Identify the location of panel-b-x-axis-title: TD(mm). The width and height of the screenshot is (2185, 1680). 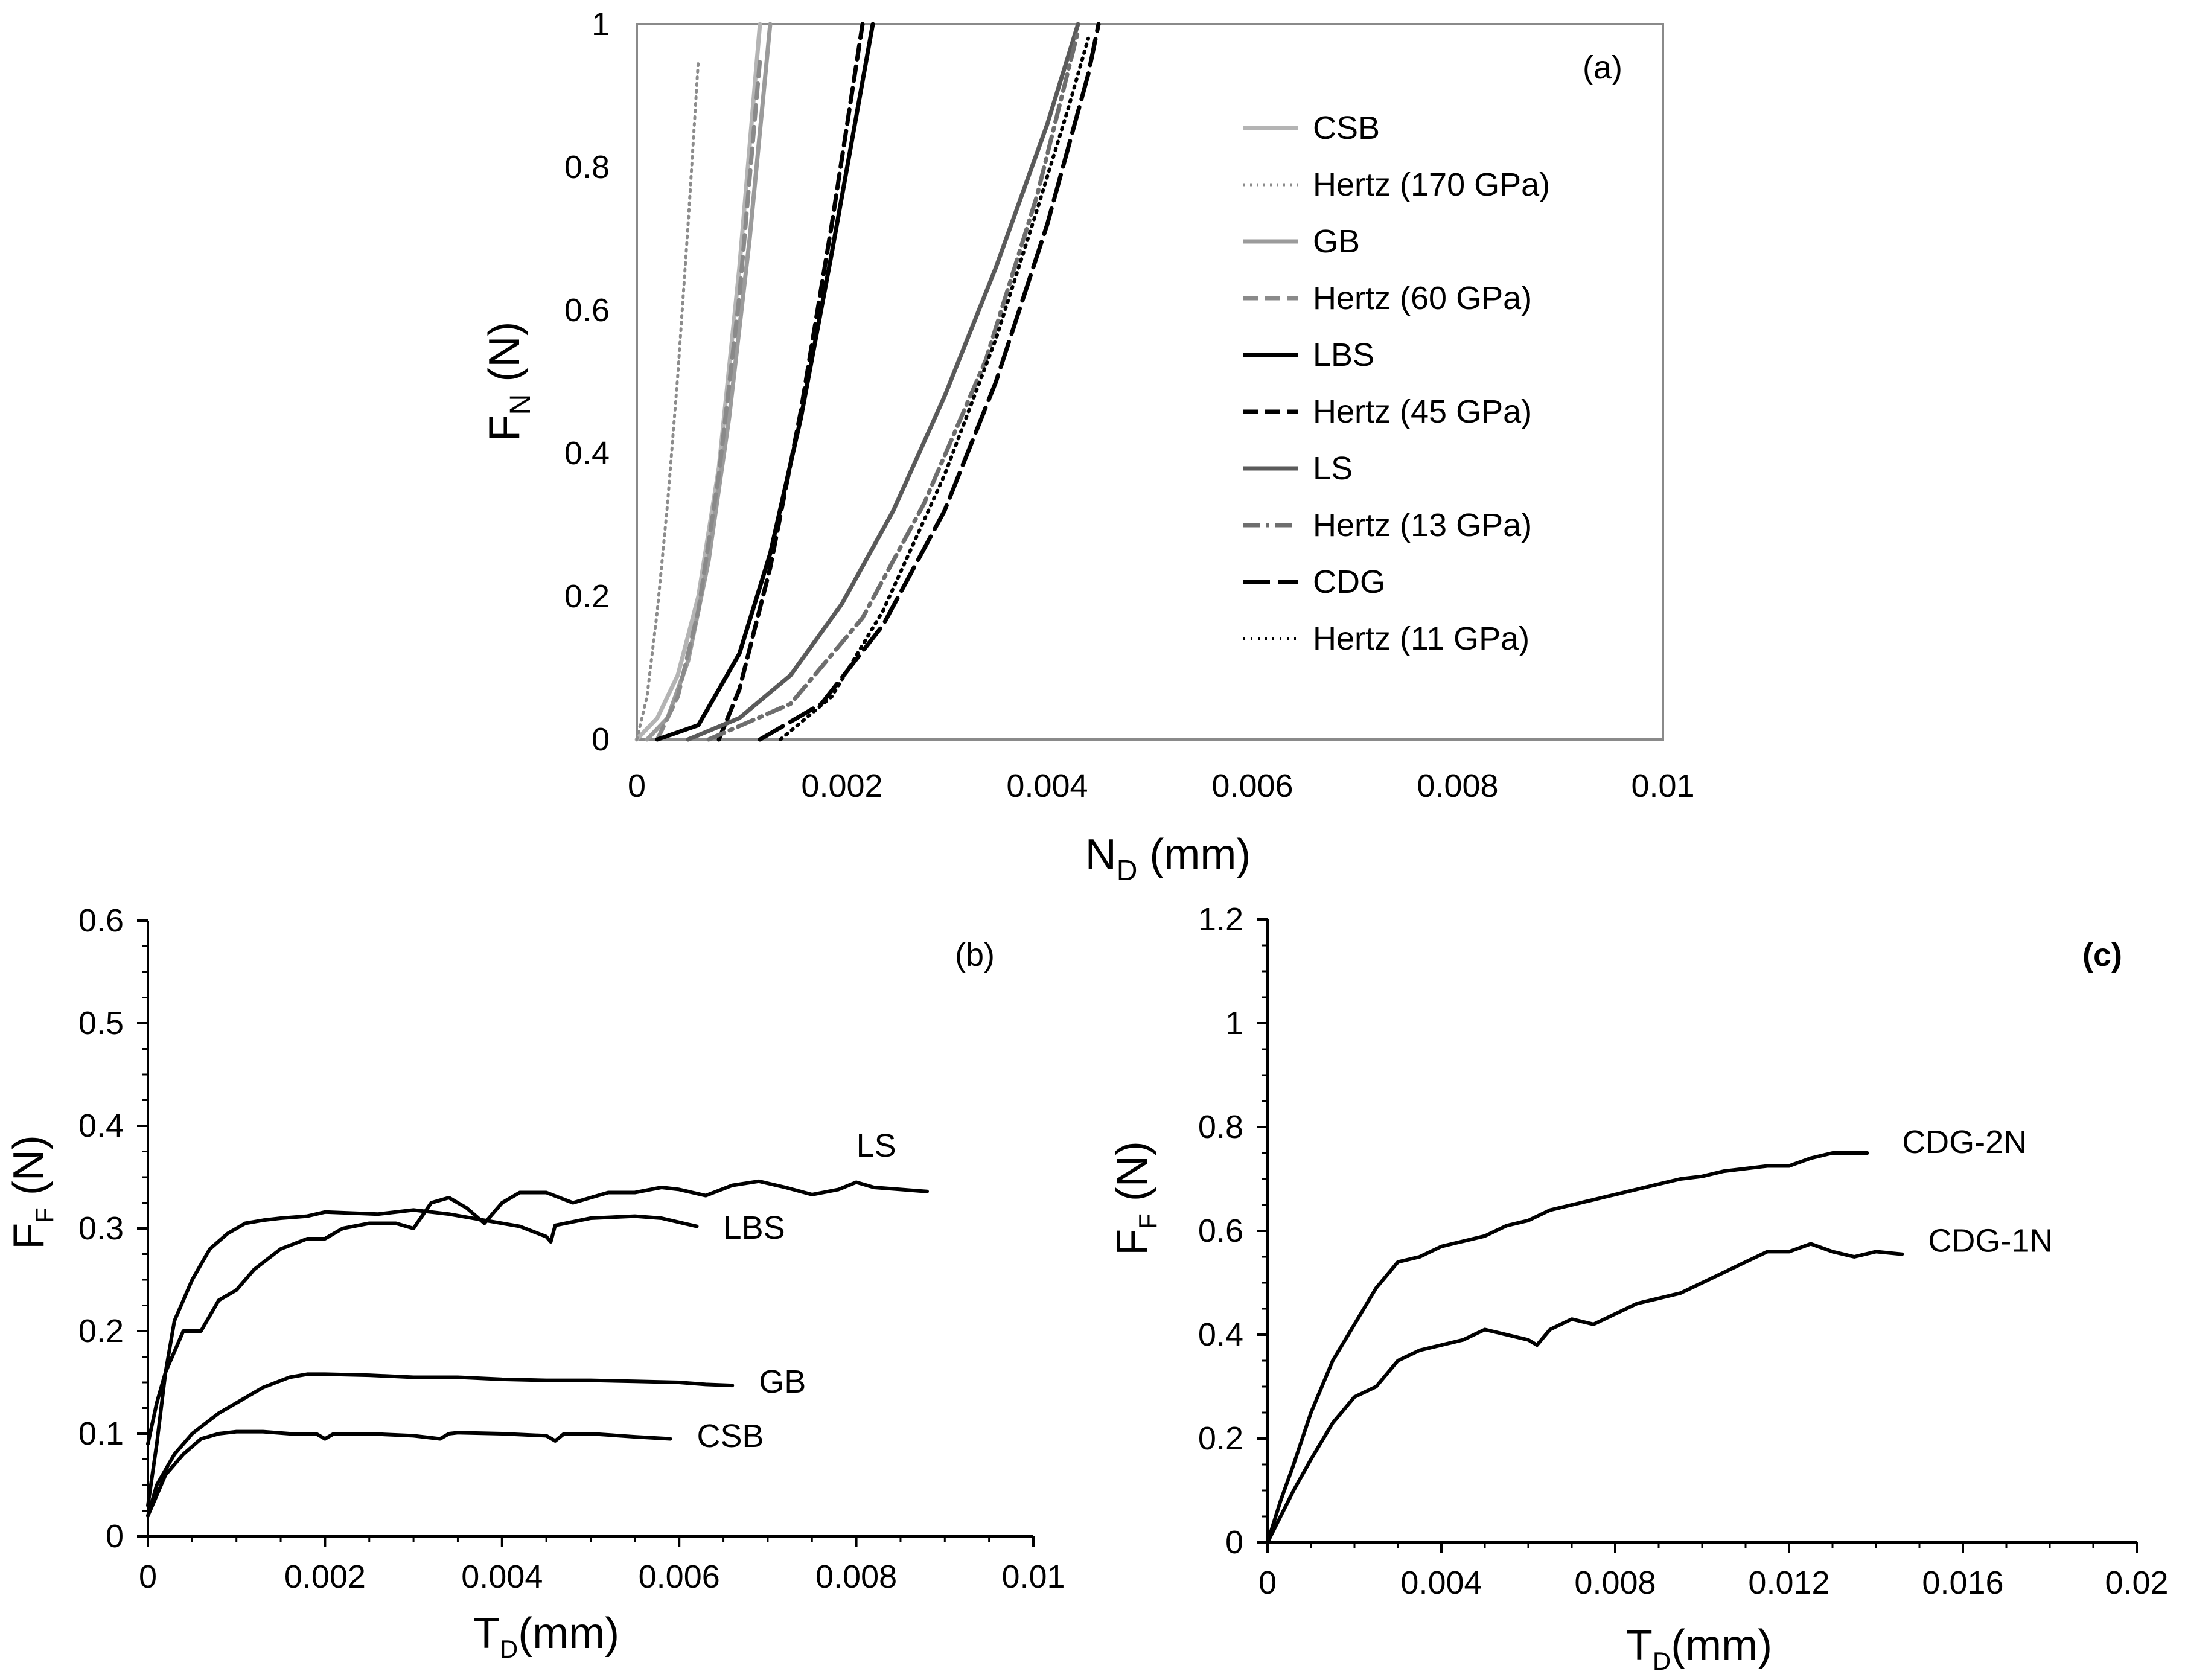
(546, 1636).